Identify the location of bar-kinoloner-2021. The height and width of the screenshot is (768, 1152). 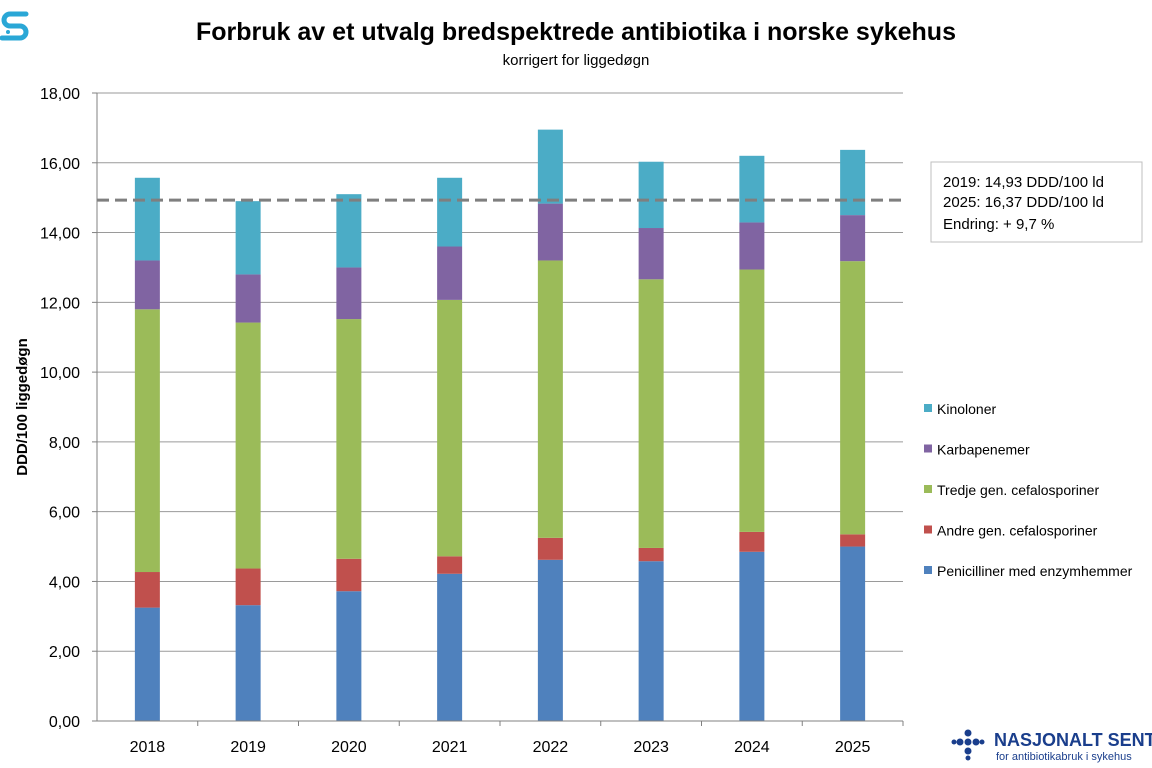
(450, 212).